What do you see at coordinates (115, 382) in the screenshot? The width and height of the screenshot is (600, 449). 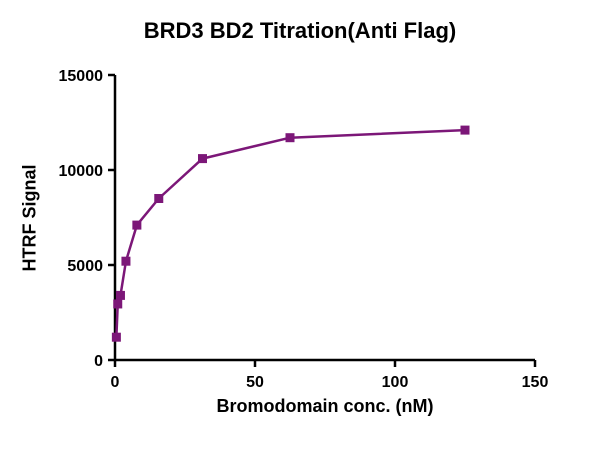 I see `x-tick-label: 0` at bounding box center [115, 382].